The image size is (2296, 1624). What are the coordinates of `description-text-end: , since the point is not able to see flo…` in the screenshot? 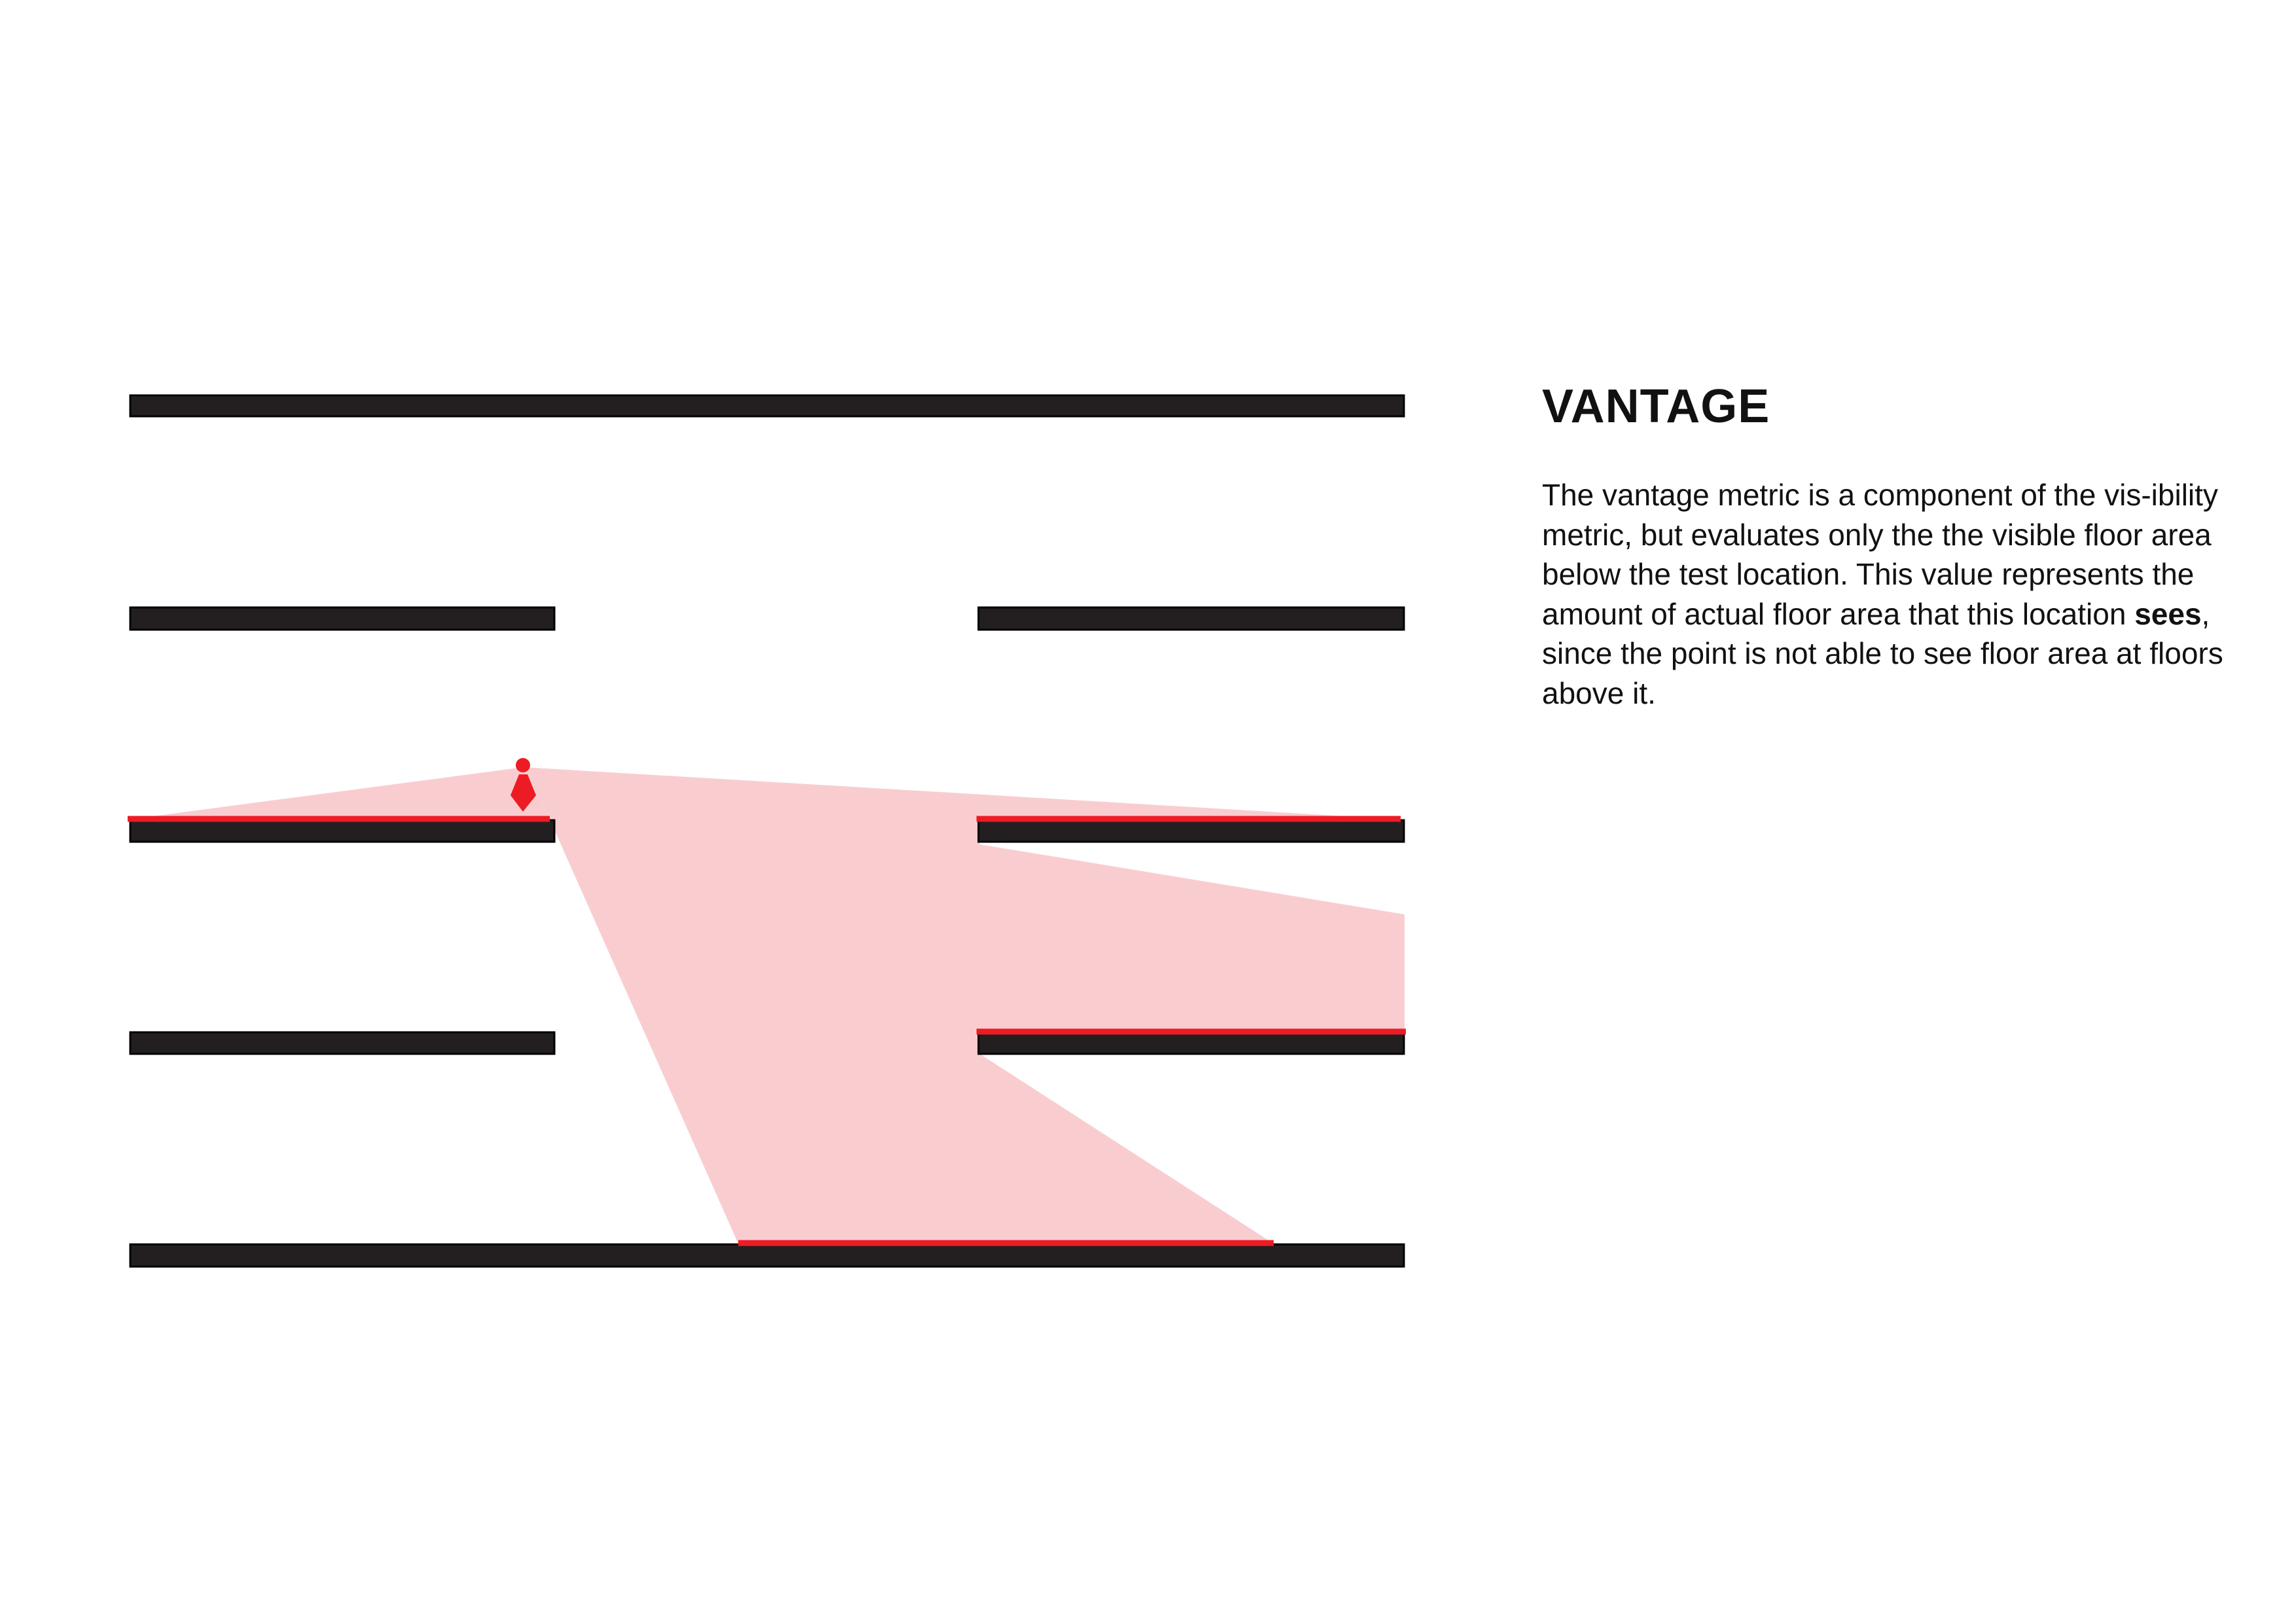 It's located at (1882, 653).